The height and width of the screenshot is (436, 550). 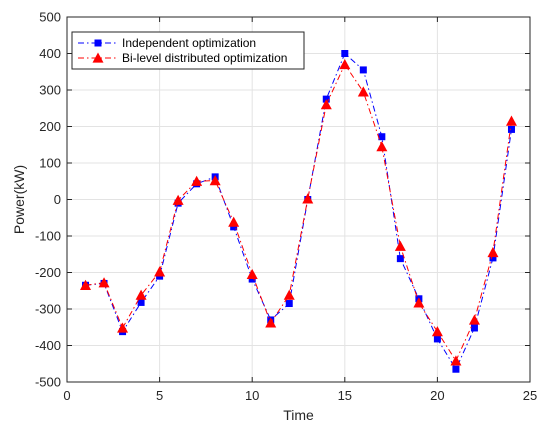 What do you see at coordinates (530, 395) in the screenshot?
I see `x-tick-label: 25` at bounding box center [530, 395].